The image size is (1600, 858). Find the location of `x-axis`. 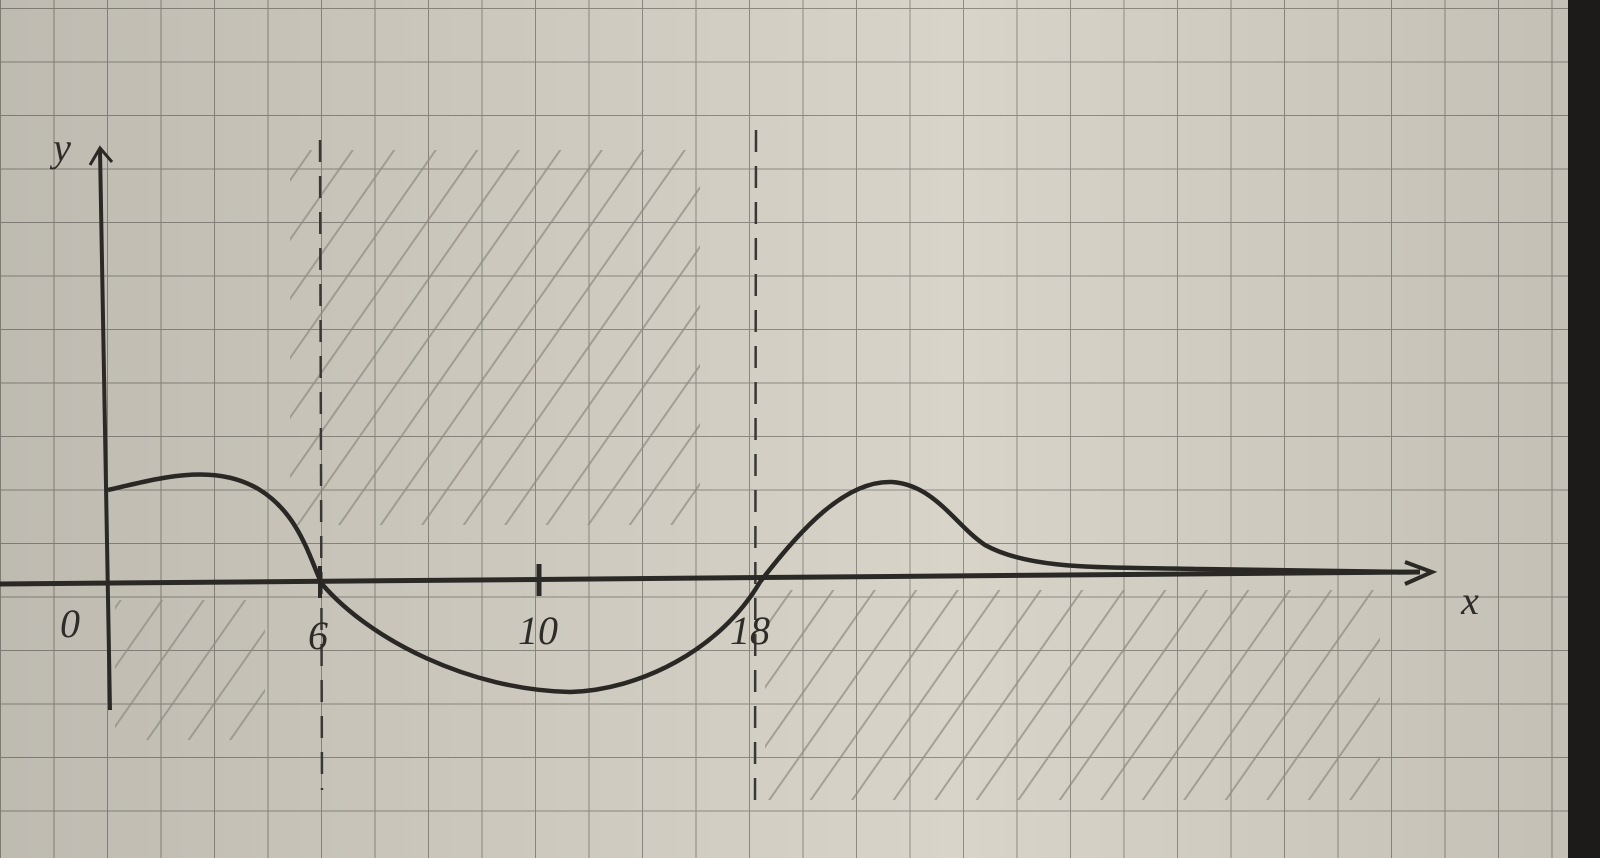

x-axis is located at coordinates (710, 578).